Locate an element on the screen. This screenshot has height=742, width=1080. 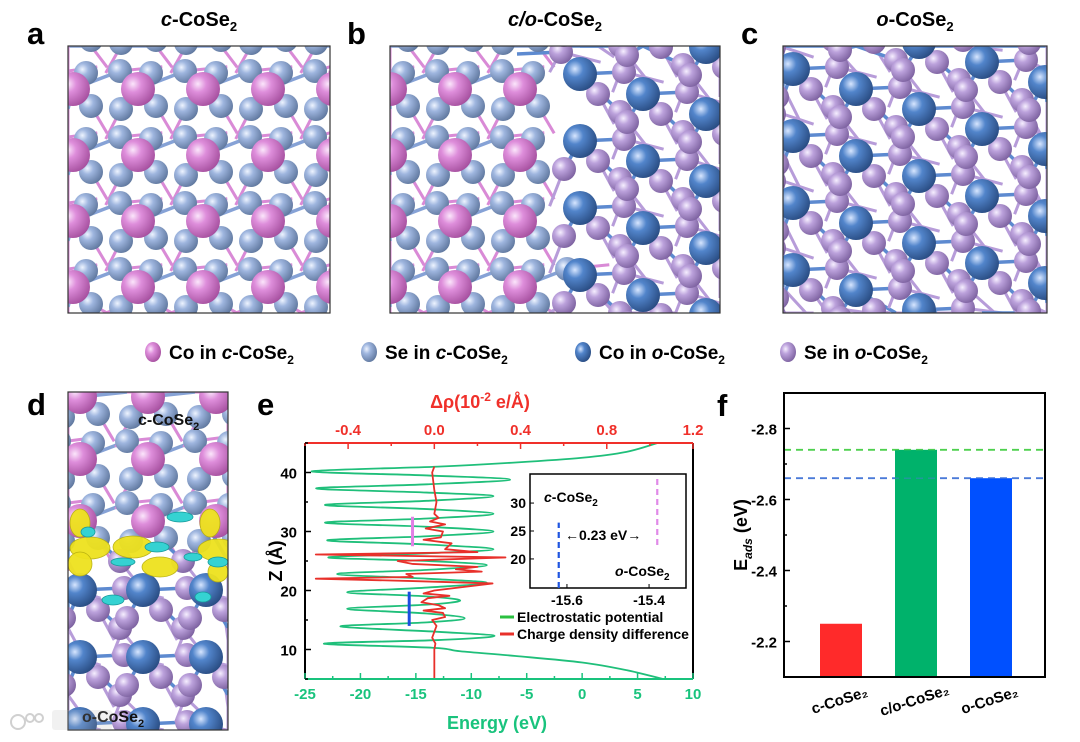
panel-label-b: b is located at coordinates (356, 33).